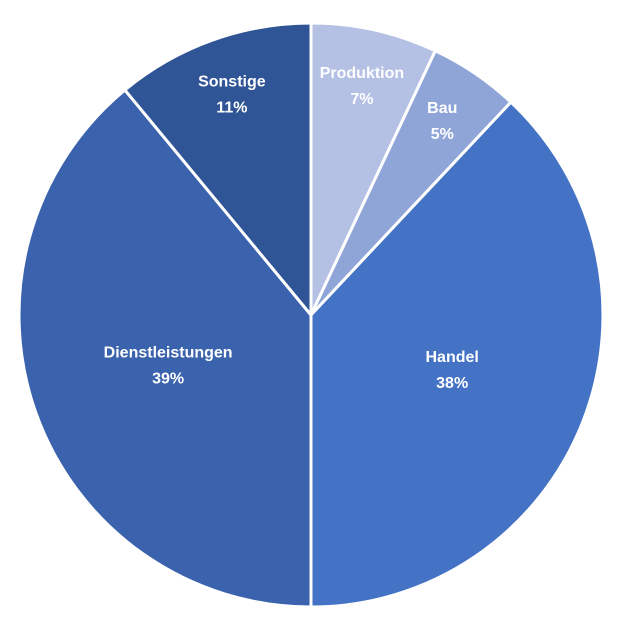  What do you see at coordinates (168, 353) in the screenshot?
I see `slice-label: Dienstleistungen` at bounding box center [168, 353].